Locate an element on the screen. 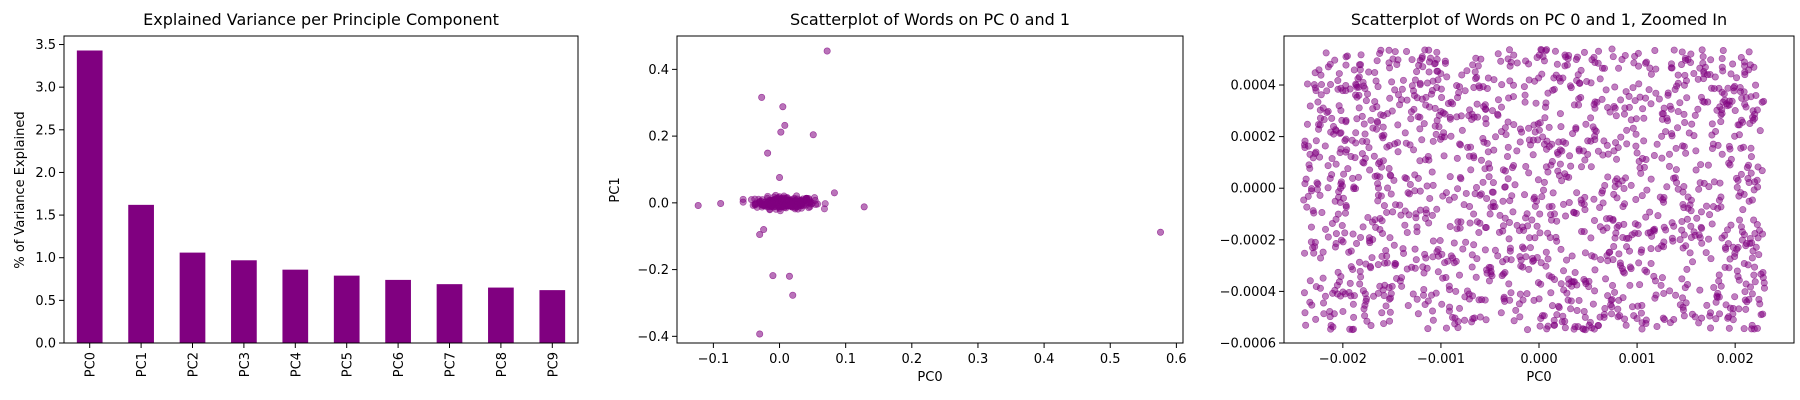  x-tick-label: PC0 is located at coordinates (91, 364).